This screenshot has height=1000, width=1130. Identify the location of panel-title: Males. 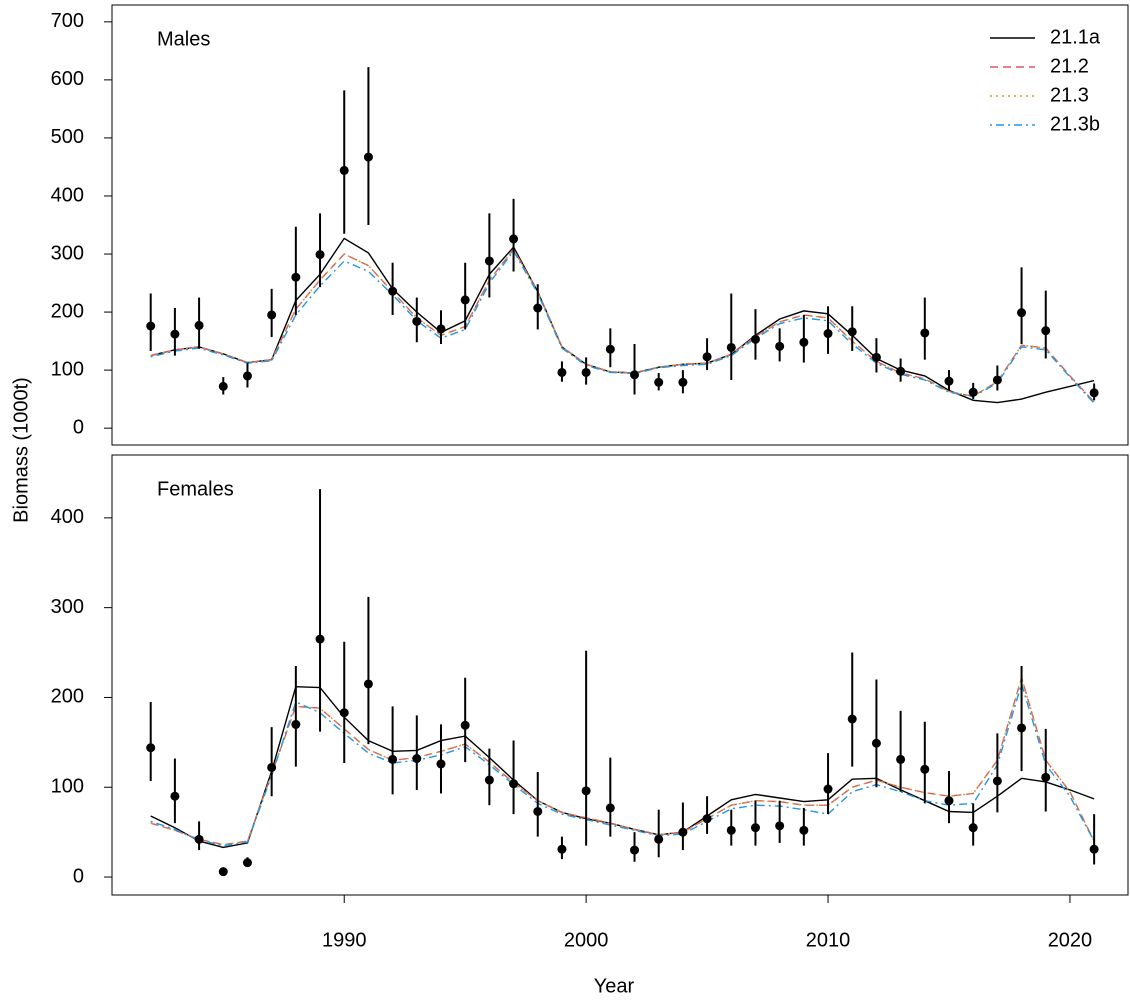
(183, 39).